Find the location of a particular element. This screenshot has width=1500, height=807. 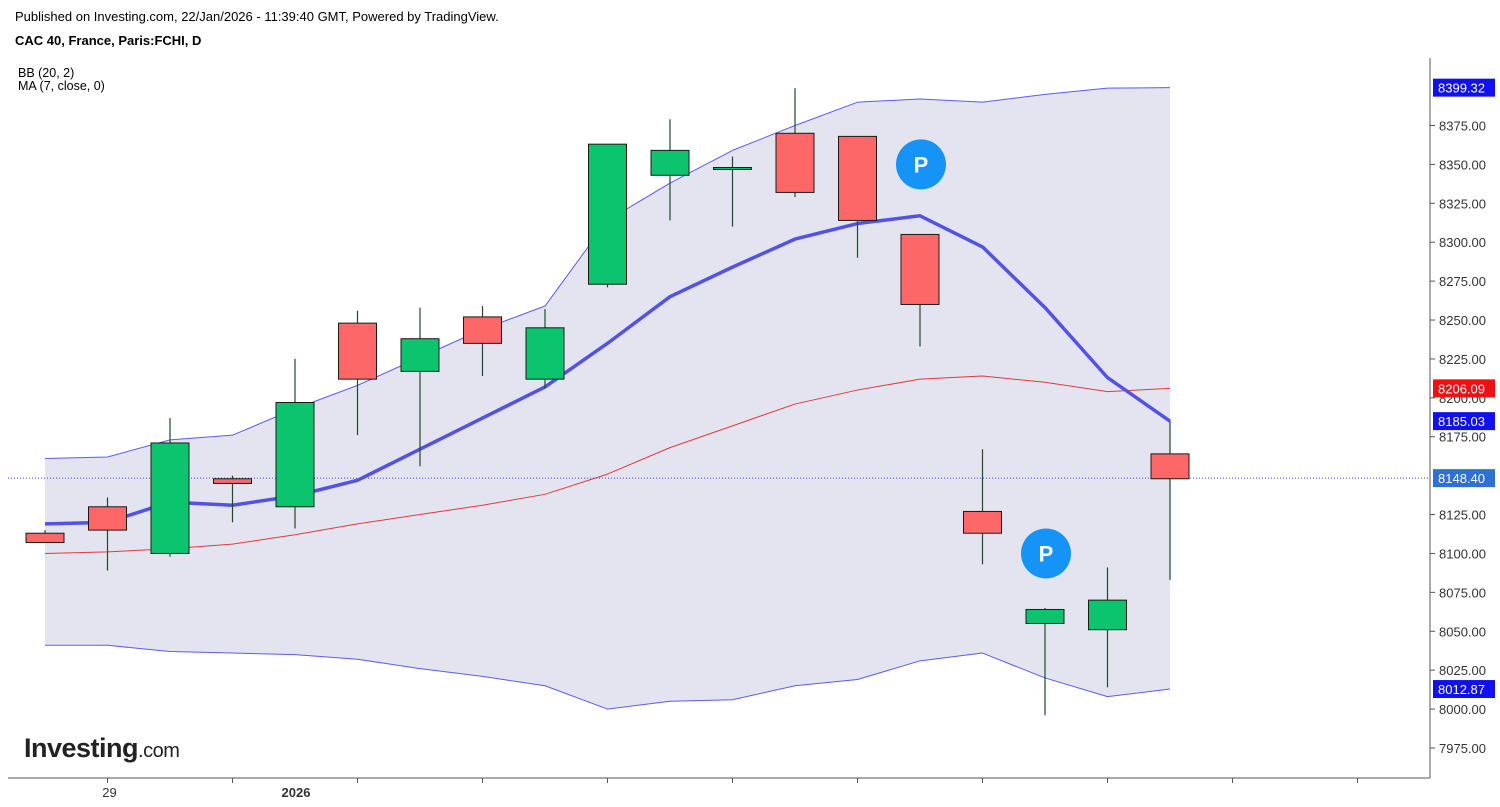

y-tick-label: 8375.00 is located at coordinates (1462, 126).